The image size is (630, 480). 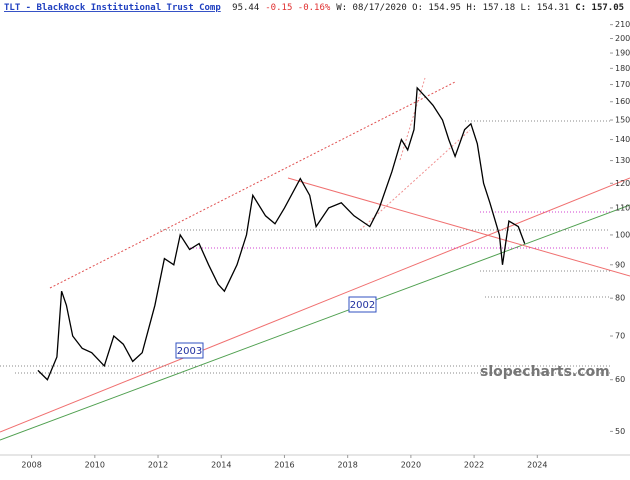 I want to click on y-tick-label: 100, so click(x=622, y=234).